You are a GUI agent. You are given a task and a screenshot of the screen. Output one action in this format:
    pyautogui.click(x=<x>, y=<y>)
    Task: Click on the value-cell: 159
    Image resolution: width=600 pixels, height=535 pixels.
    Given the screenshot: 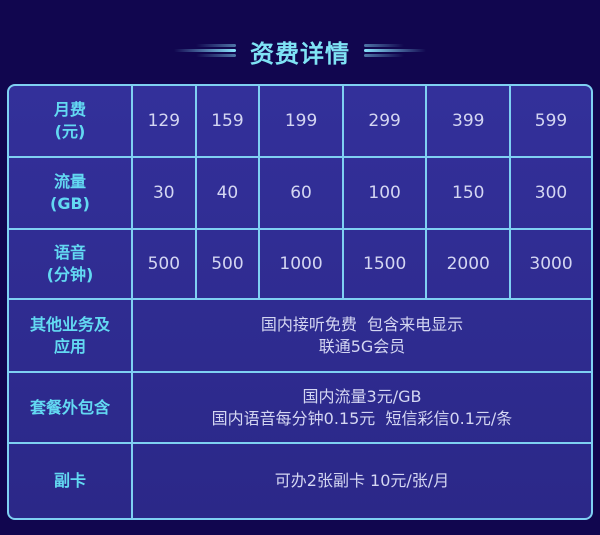 What is the action you would take?
    pyautogui.click(x=228, y=122)
    